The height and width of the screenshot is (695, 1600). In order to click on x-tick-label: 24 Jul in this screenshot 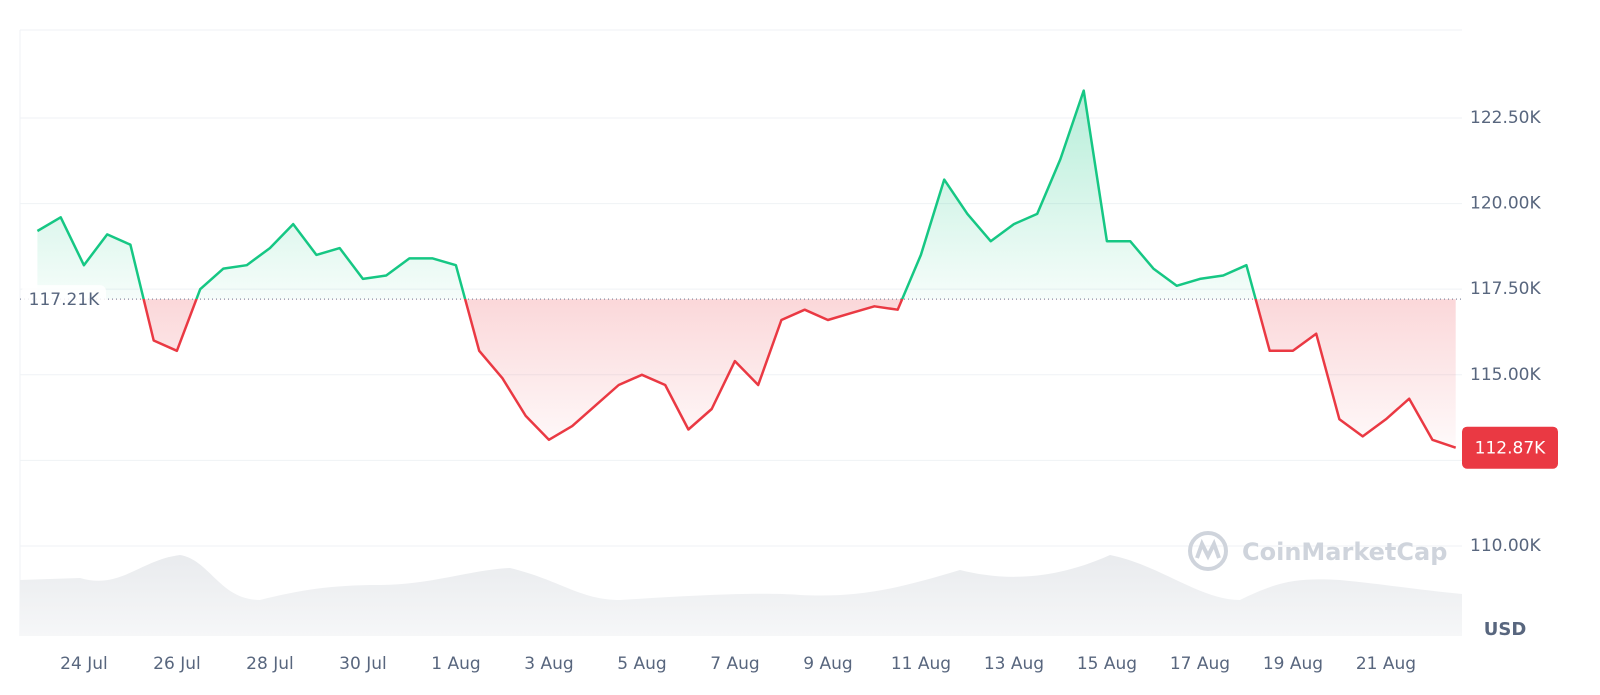, I will do `click(84, 664)`.